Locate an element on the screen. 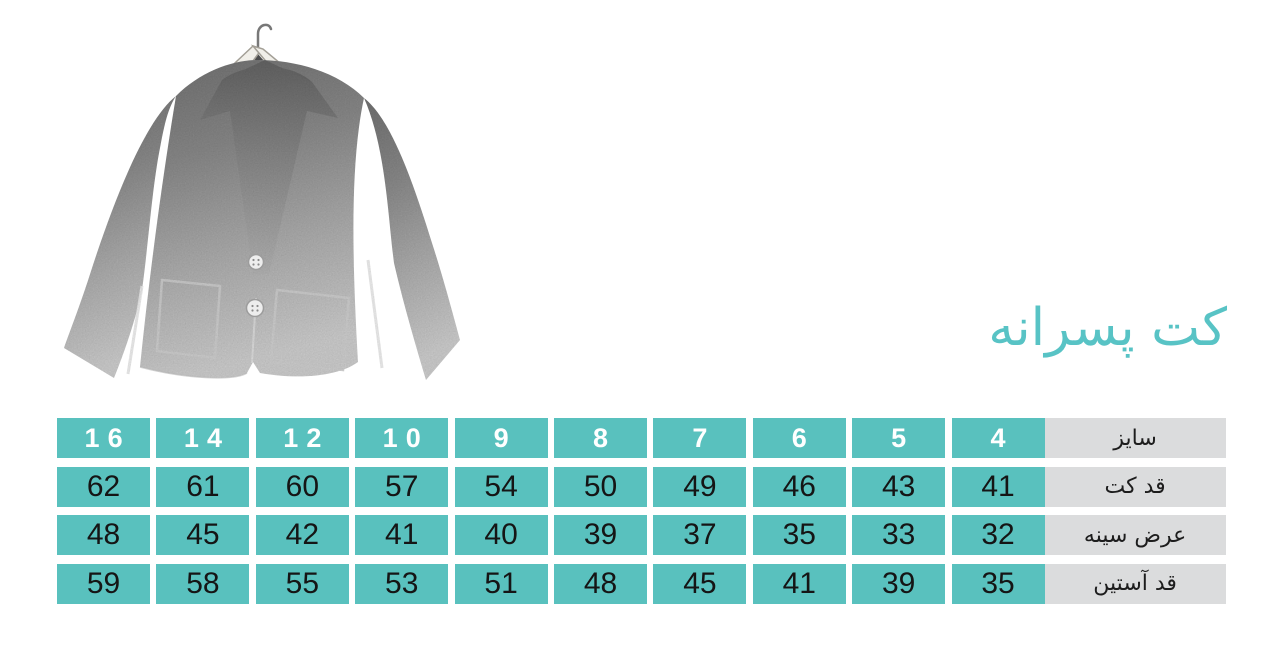 Image resolution: width=1280 pixels, height=671 pixels. value-cell: 33 is located at coordinates (899, 535).